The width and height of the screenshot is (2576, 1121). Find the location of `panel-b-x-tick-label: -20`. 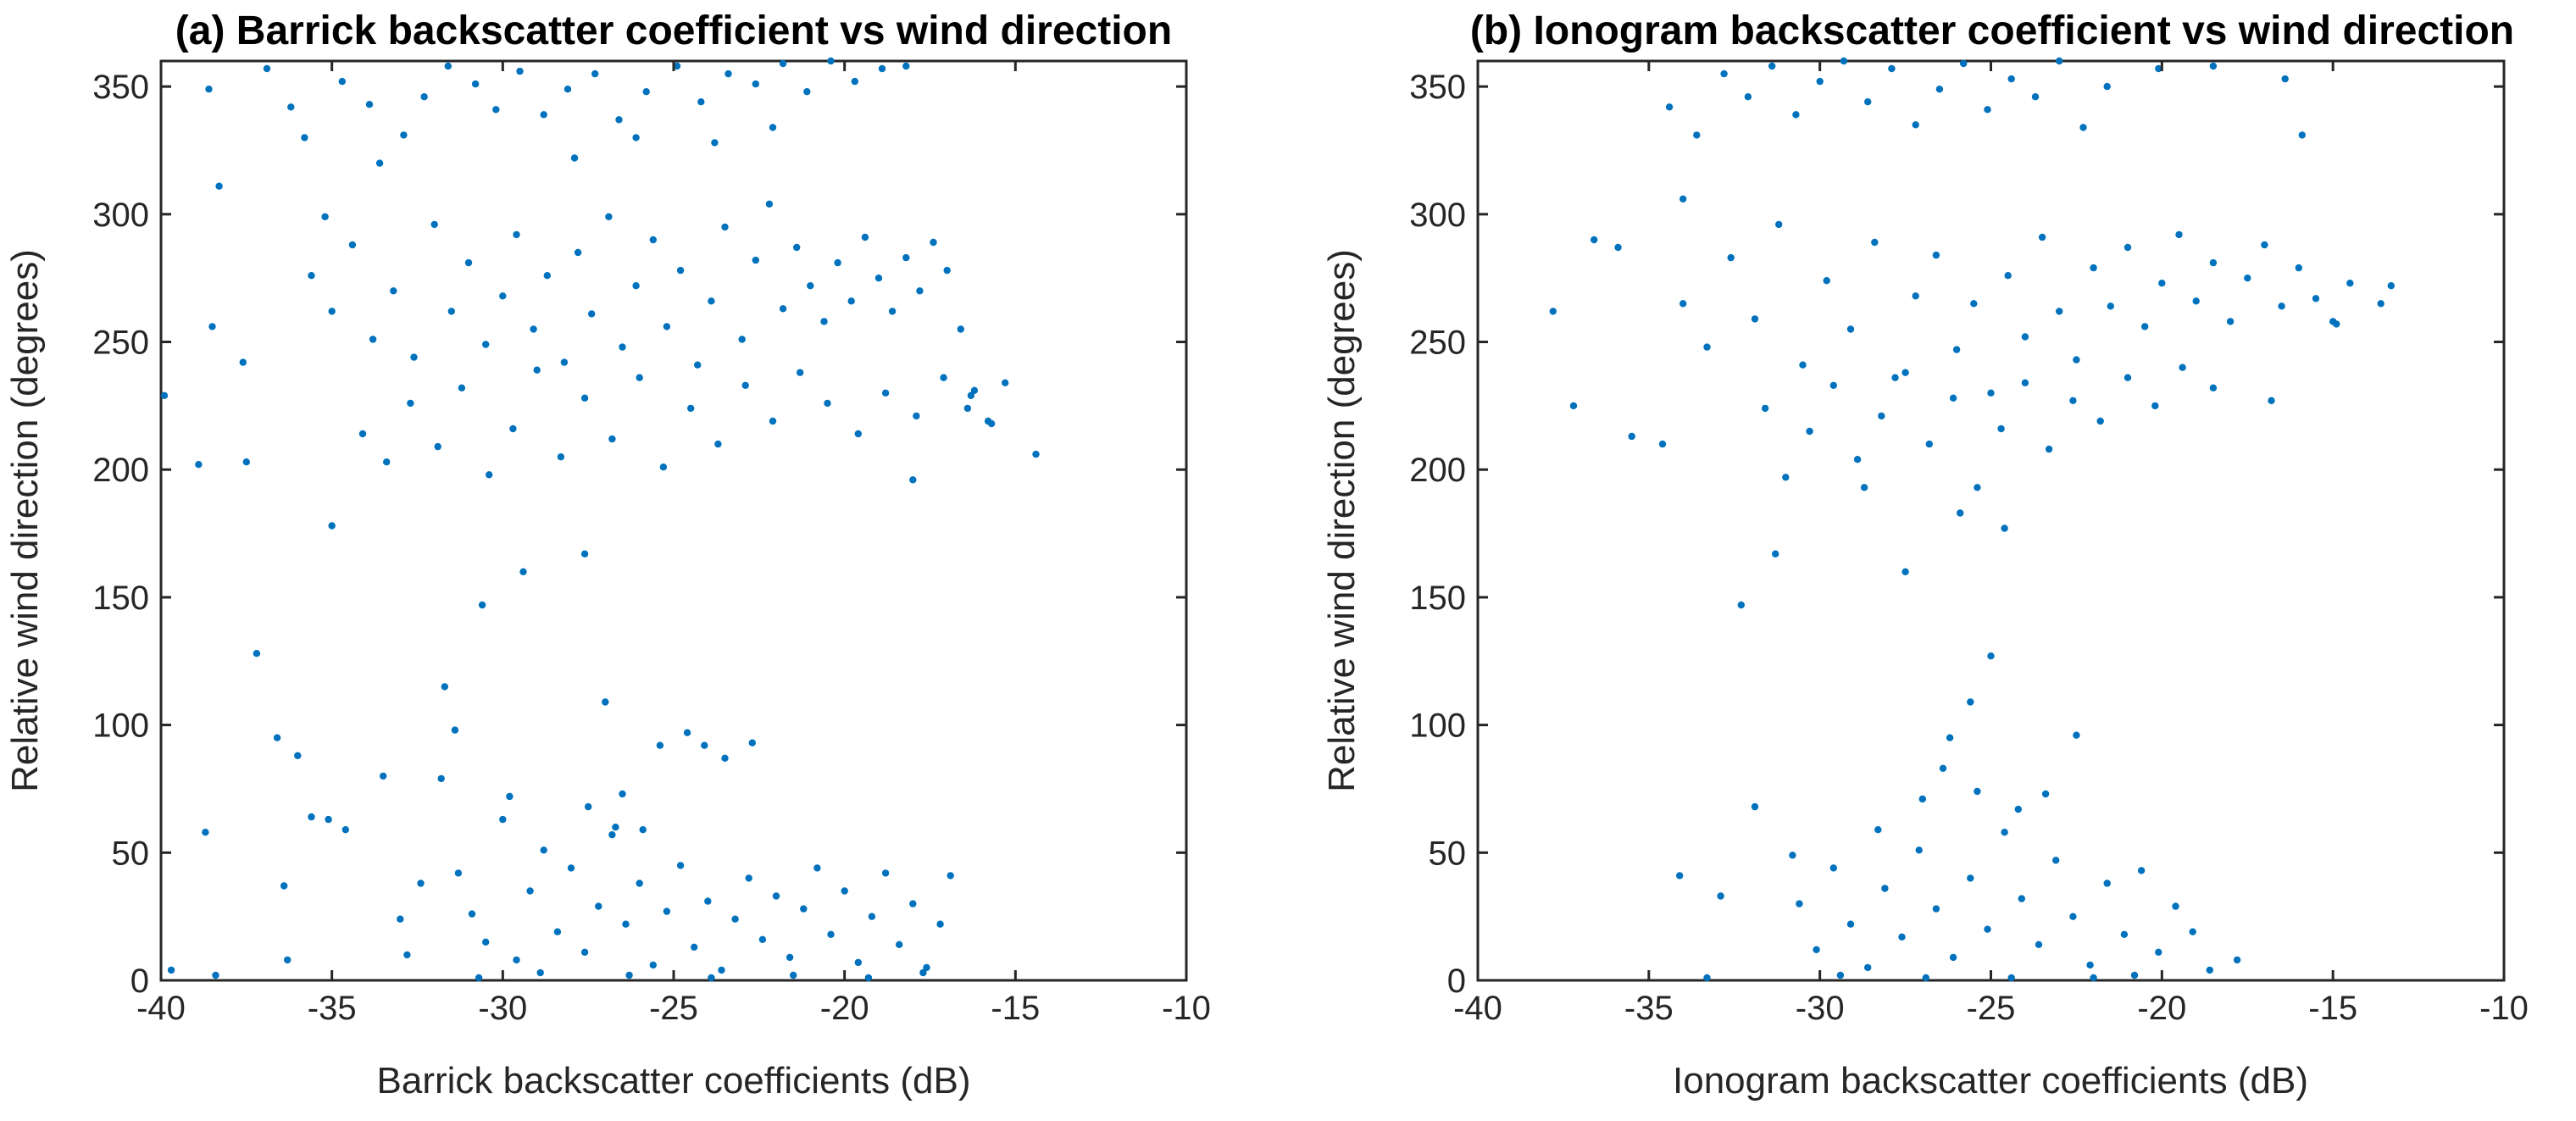

panel-b-x-tick-label: -20 is located at coordinates (2161, 1009).